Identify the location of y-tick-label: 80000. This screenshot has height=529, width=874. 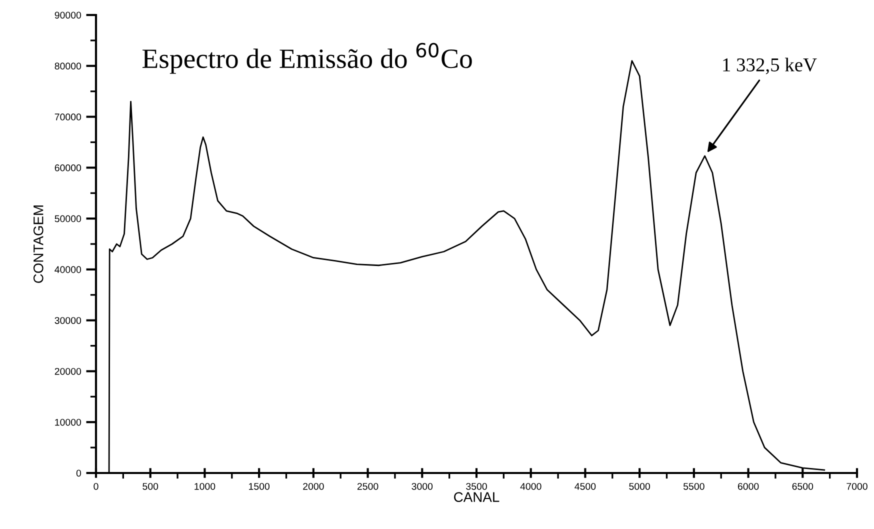
(68, 66).